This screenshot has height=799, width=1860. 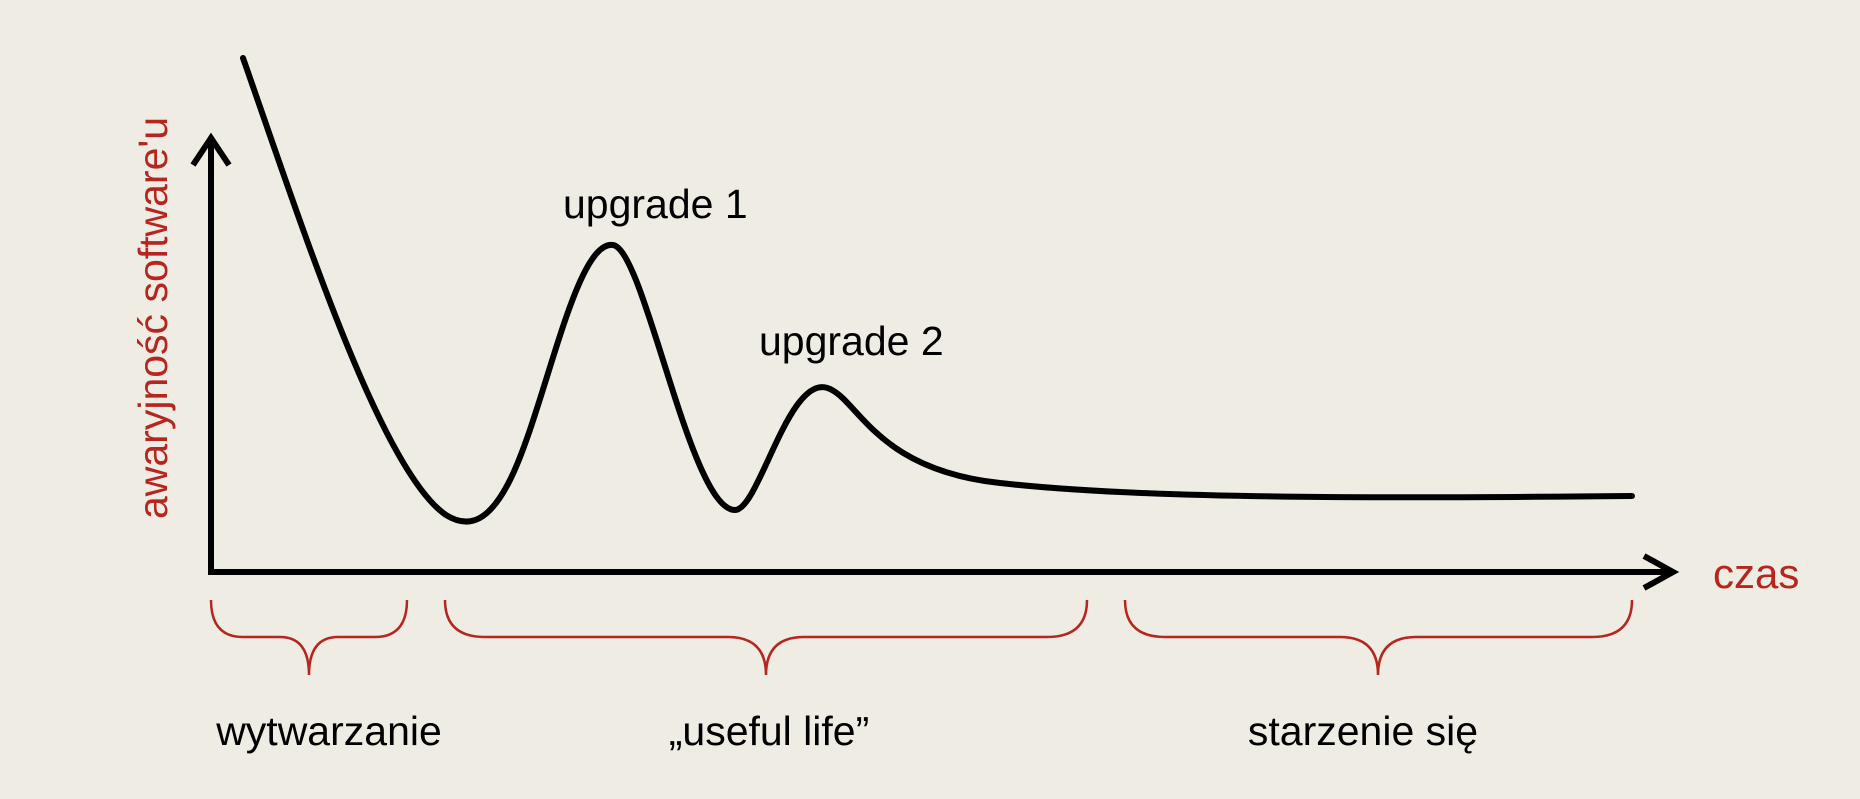 What do you see at coordinates (655, 204) in the screenshot?
I see `upgrade-1-label: upgrade 1` at bounding box center [655, 204].